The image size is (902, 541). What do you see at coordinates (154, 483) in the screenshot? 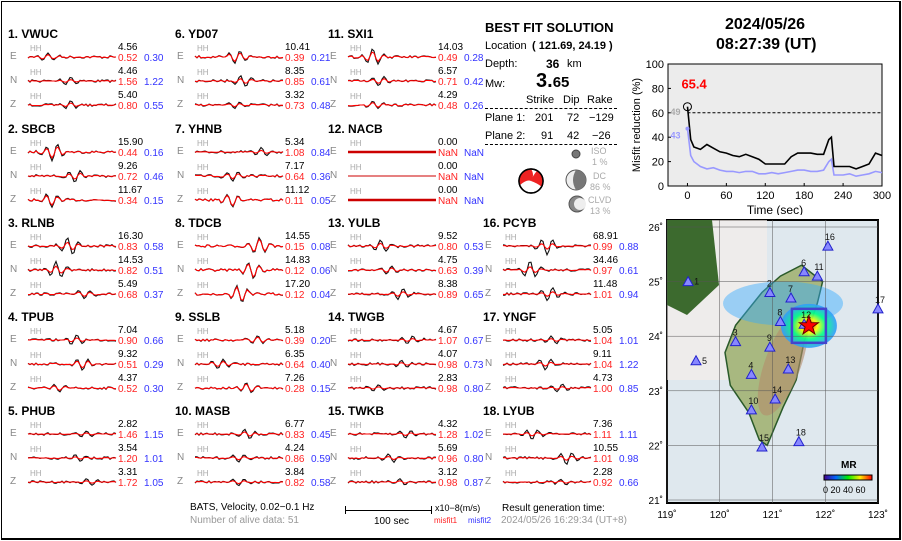
I see `misfit2-value: 1.05` at bounding box center [154, 483].